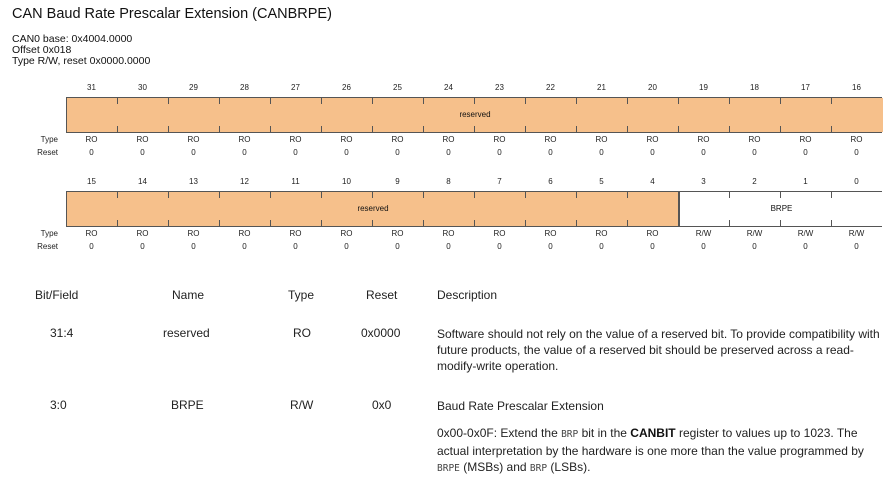  What do you see at coordinates (142, 87) in the screenshot?
I see `bit-number: 30` at bounding box center [142, 87].